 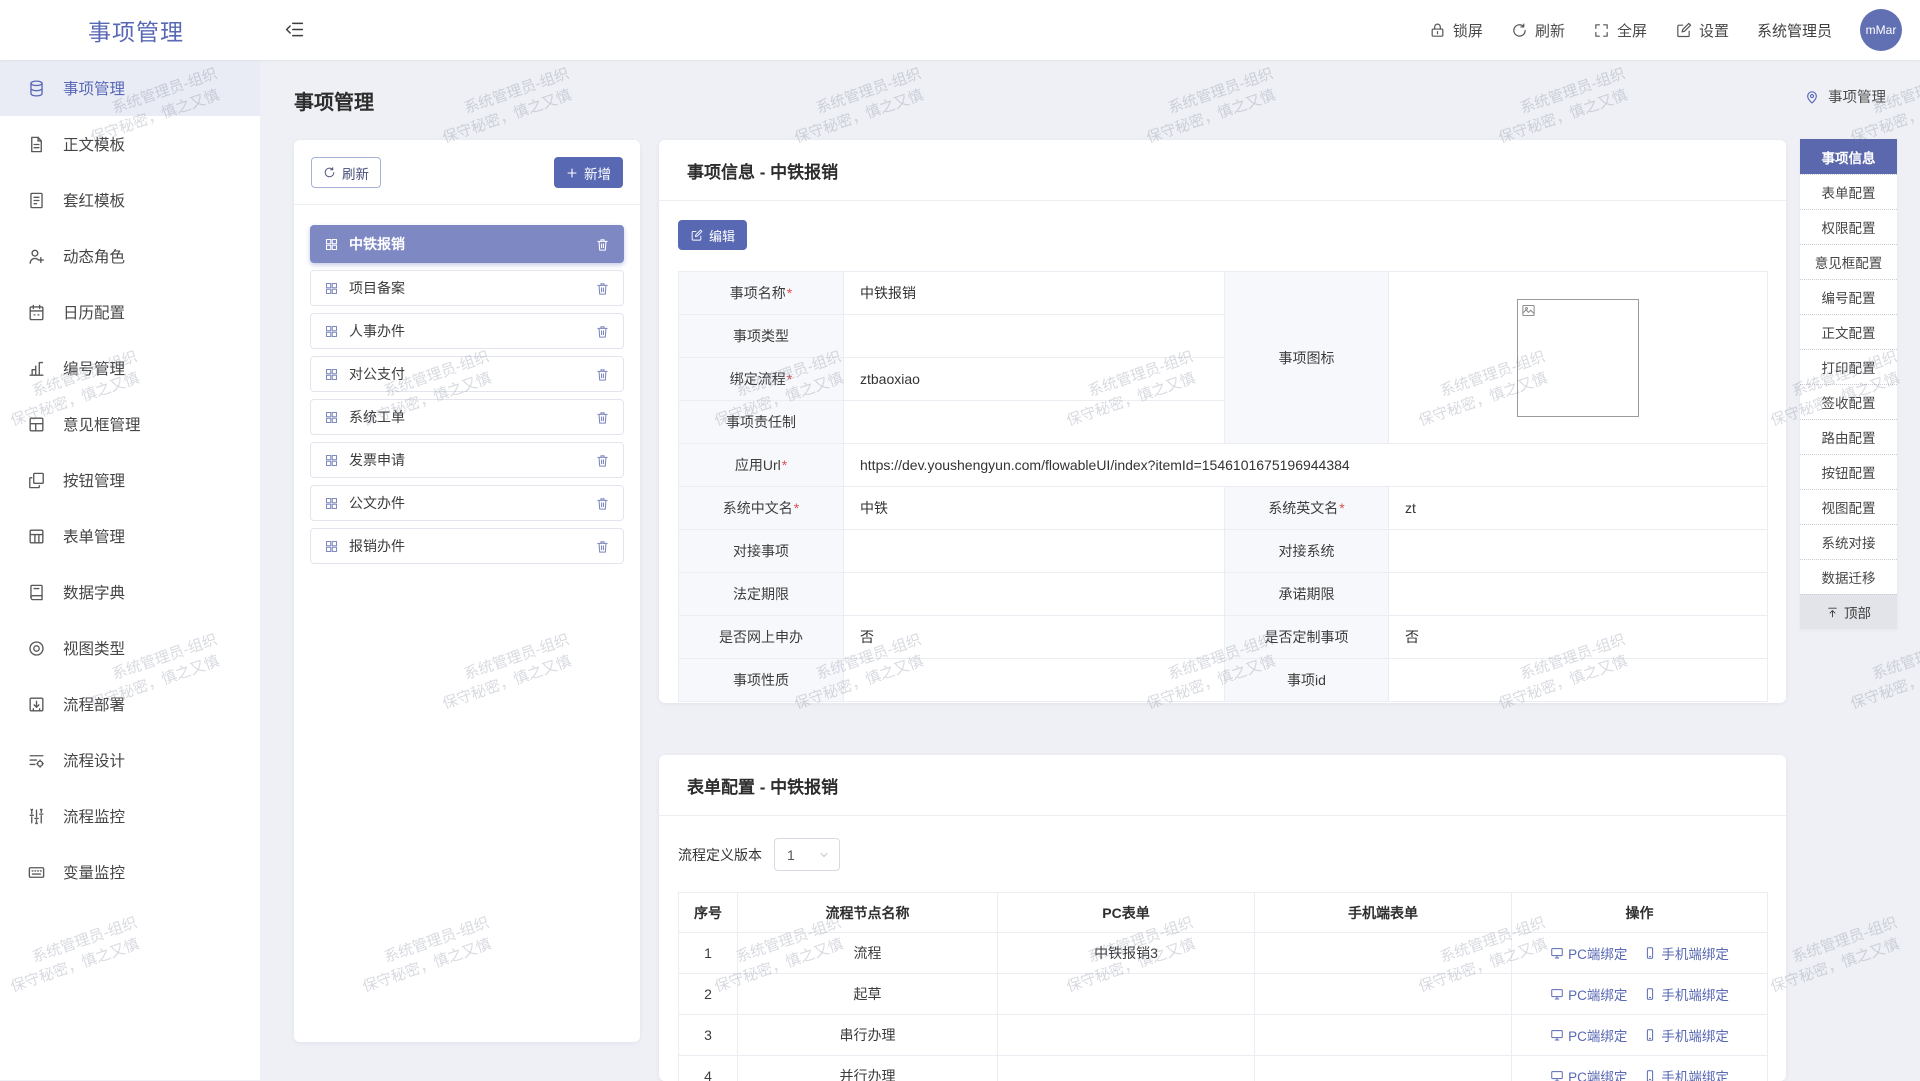 What do you see at coordinates (130, 368) in the screenshot?
I see `sidebar-item-编号管理: 编号管理` at bounding box center [130, 368].